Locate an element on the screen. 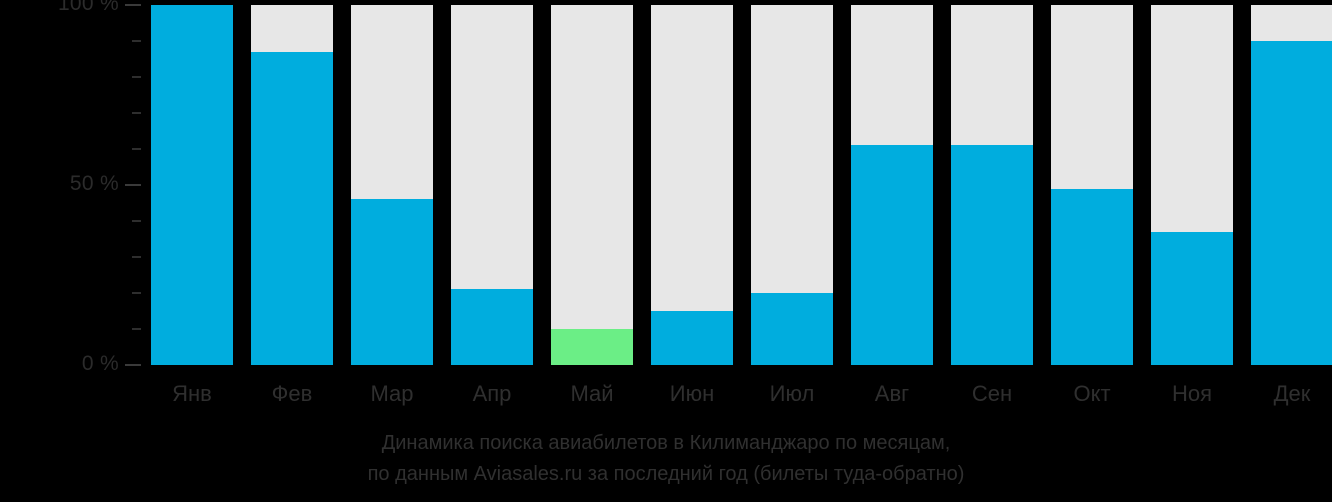 Image resolution: width=1332 pixels, height=502 pixels. y-axis-tick-label: 50 % is located at coordinates (94, 183).